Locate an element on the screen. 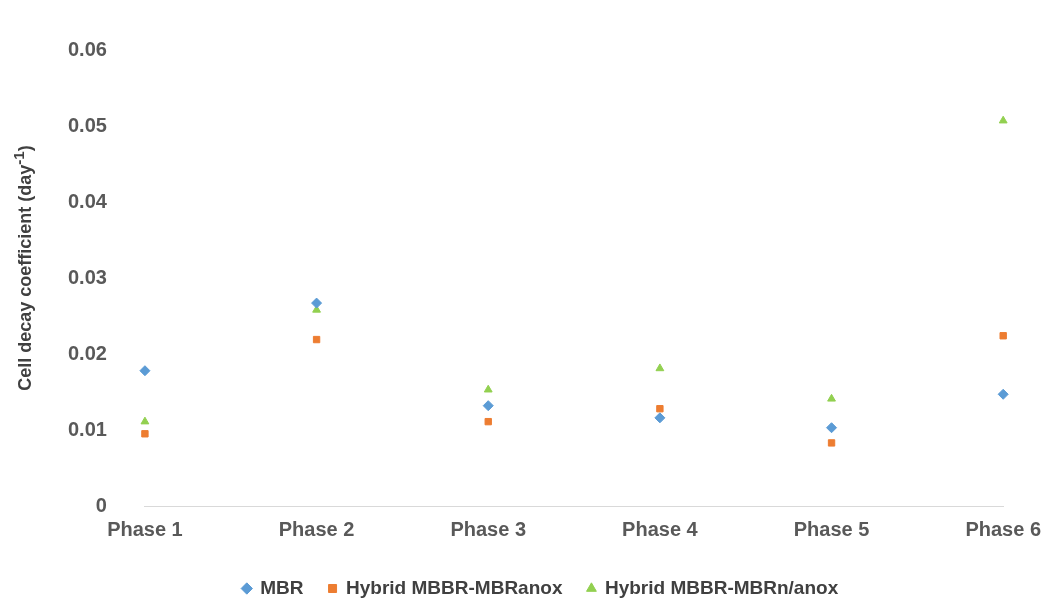 This screenshot has width=1061, height=612. legend-label: Hybrid MBBR-MBRn/anox is located at coordinates (721, 587).